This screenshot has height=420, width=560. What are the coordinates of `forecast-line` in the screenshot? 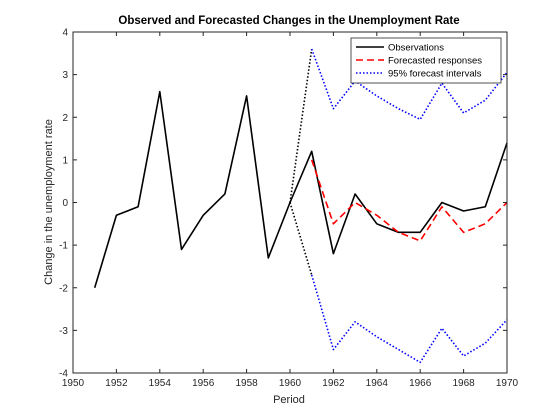 It's located at (409, 200).